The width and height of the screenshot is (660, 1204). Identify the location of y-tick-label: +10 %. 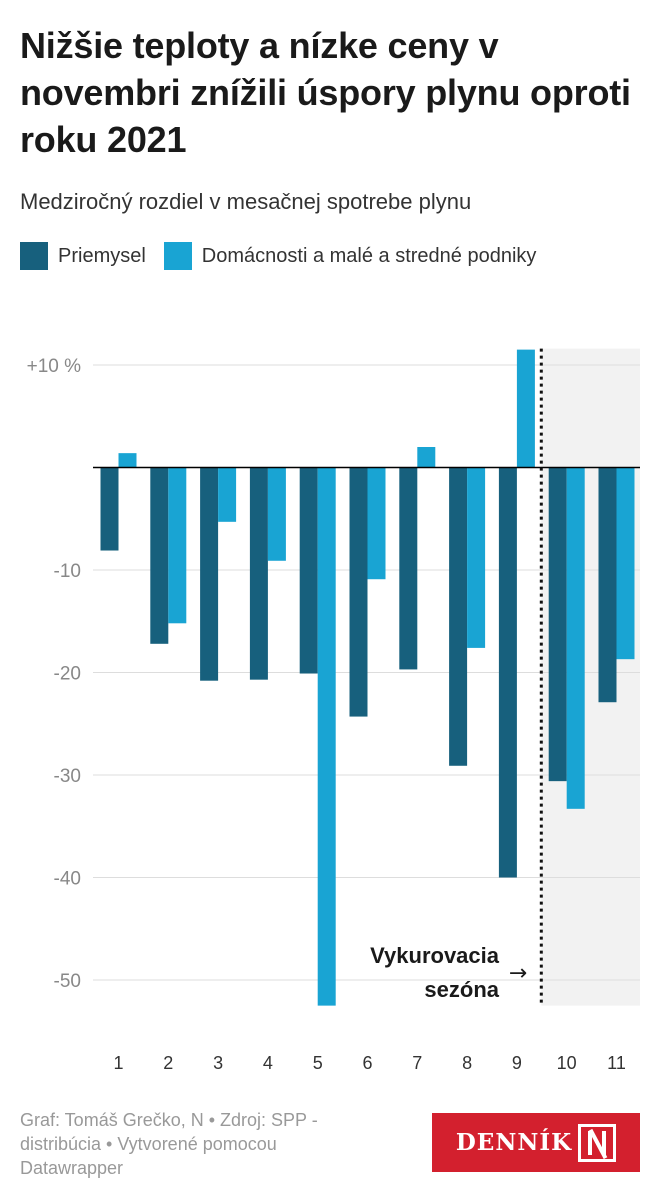
(54, 366).